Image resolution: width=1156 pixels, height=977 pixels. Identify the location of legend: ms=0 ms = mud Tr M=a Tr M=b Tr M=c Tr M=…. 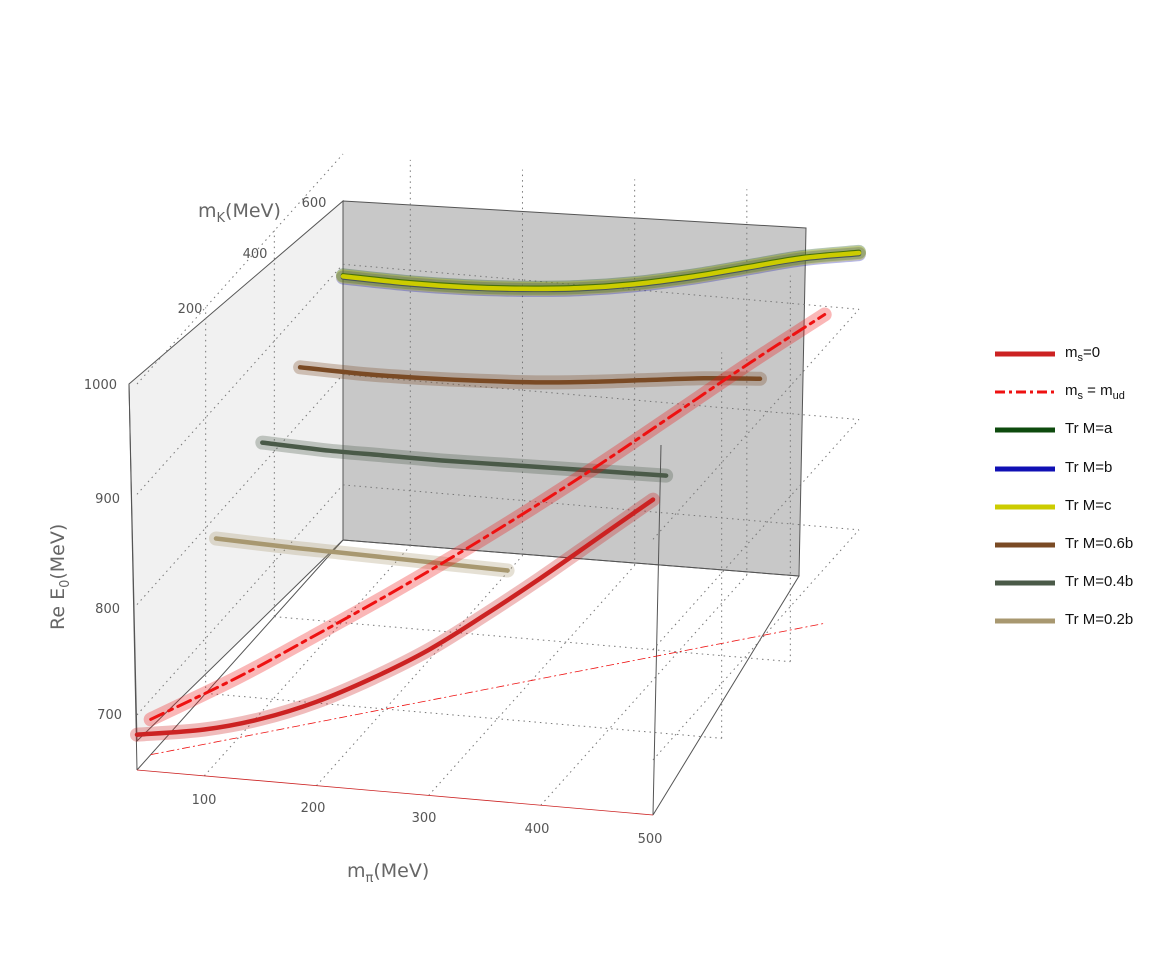
(1072, 493).